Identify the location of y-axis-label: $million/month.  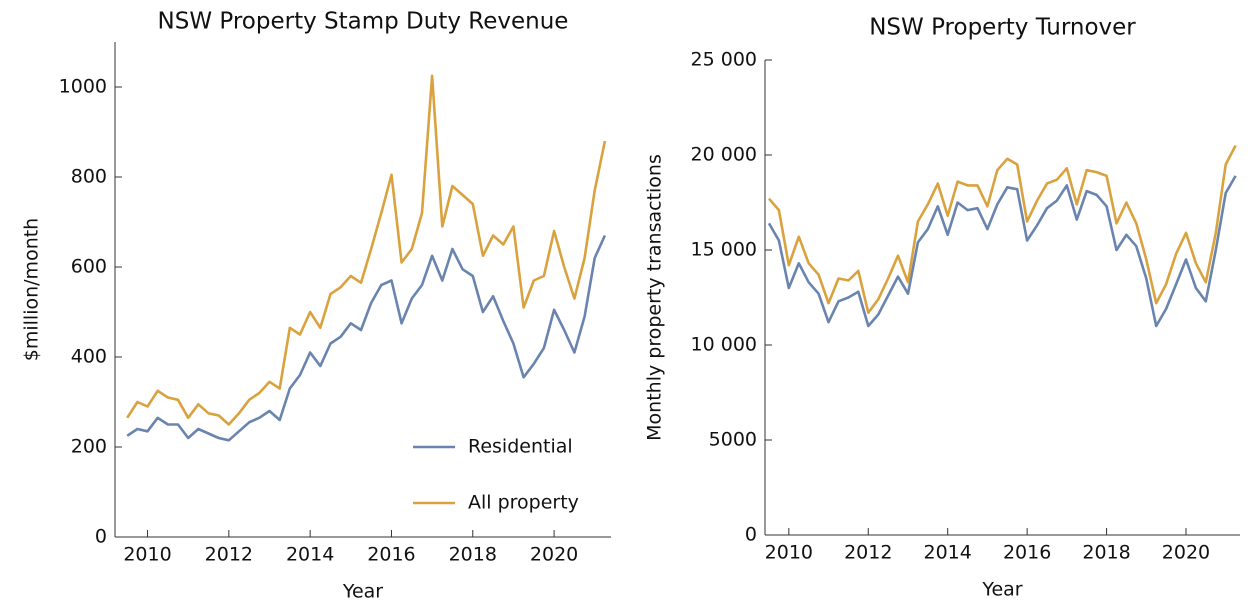
(32, 289).